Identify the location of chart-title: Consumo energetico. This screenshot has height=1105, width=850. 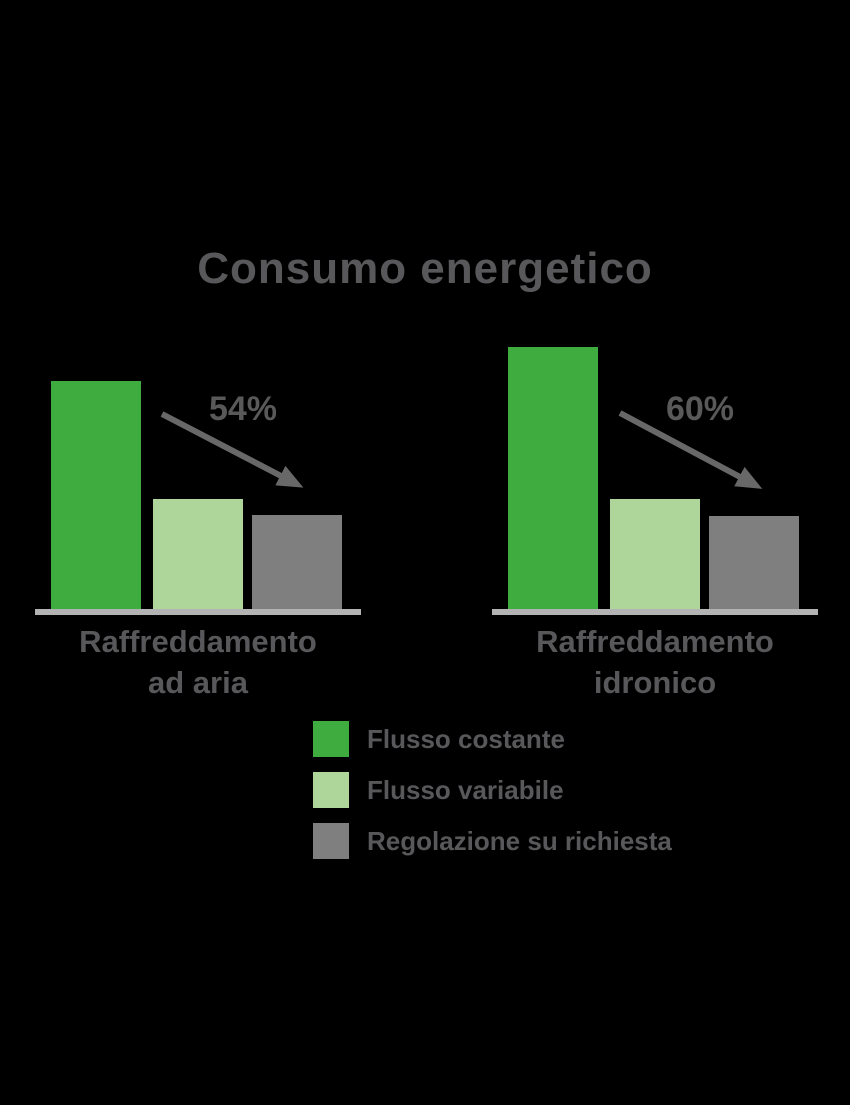
(425, 268).